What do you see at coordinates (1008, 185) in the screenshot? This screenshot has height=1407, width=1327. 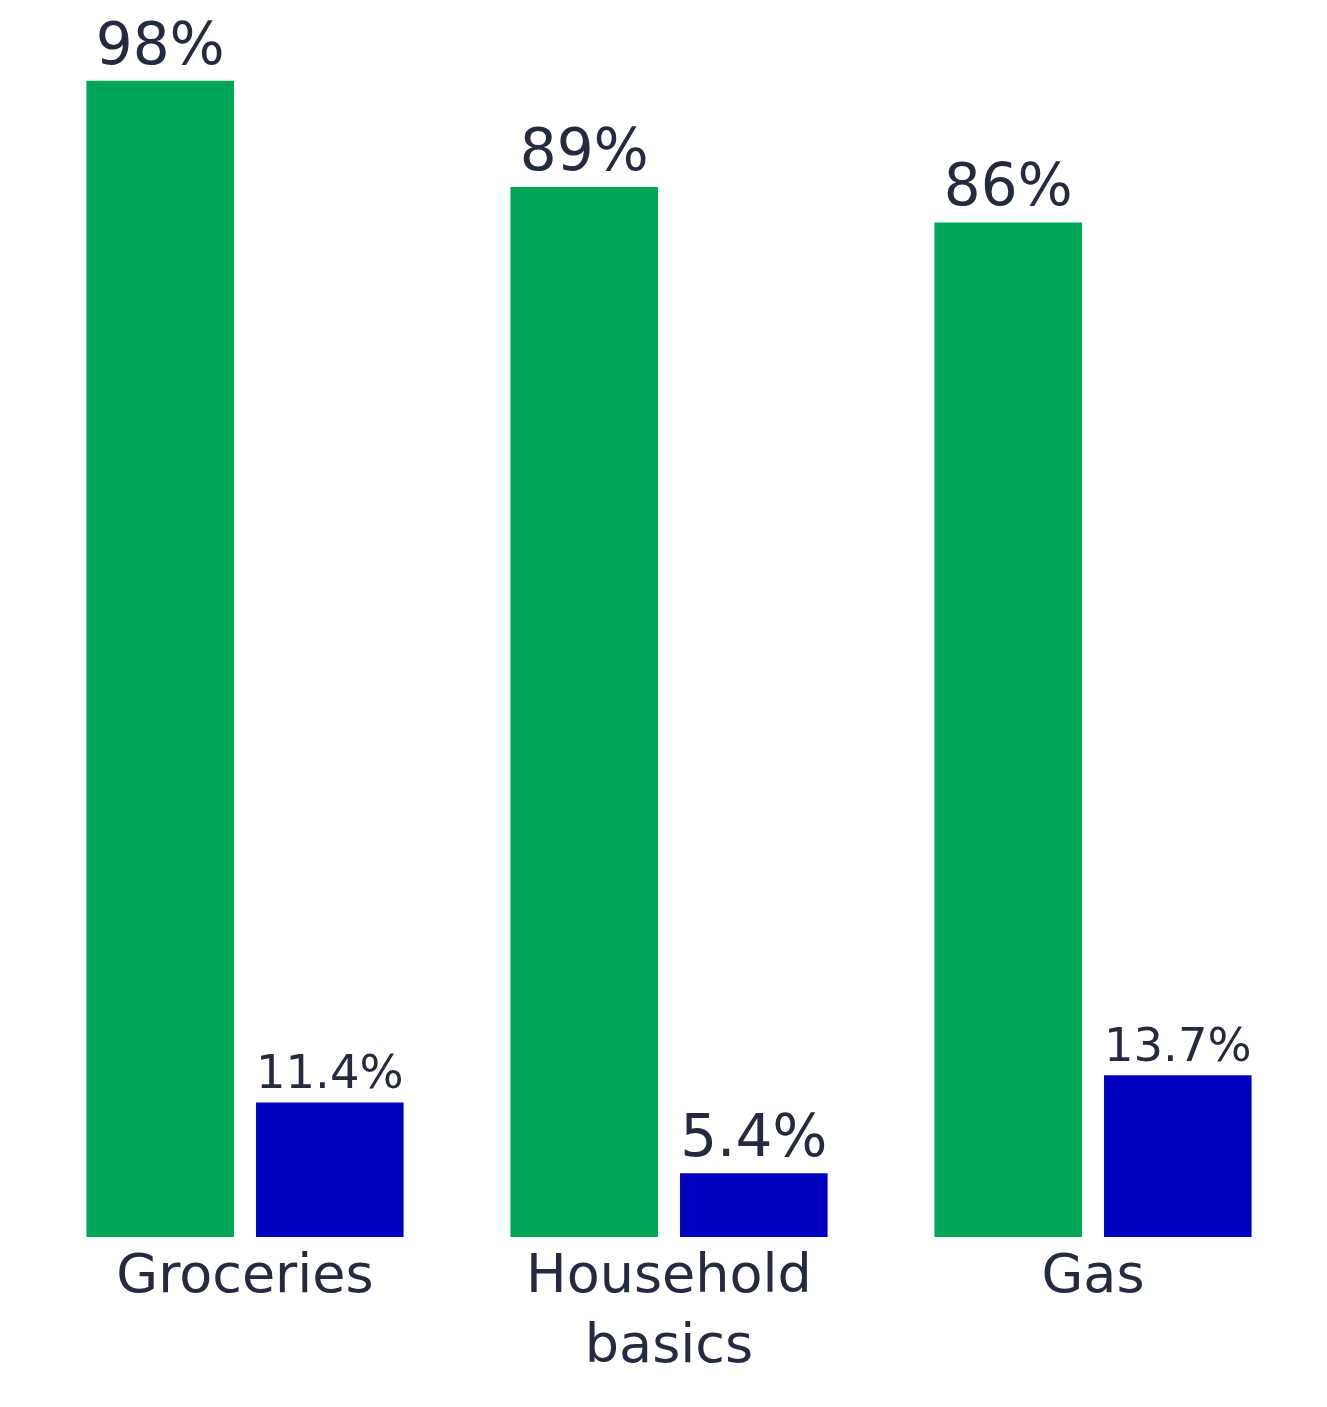 I see `data-label: 86%` at bounding box center [1008, 185].